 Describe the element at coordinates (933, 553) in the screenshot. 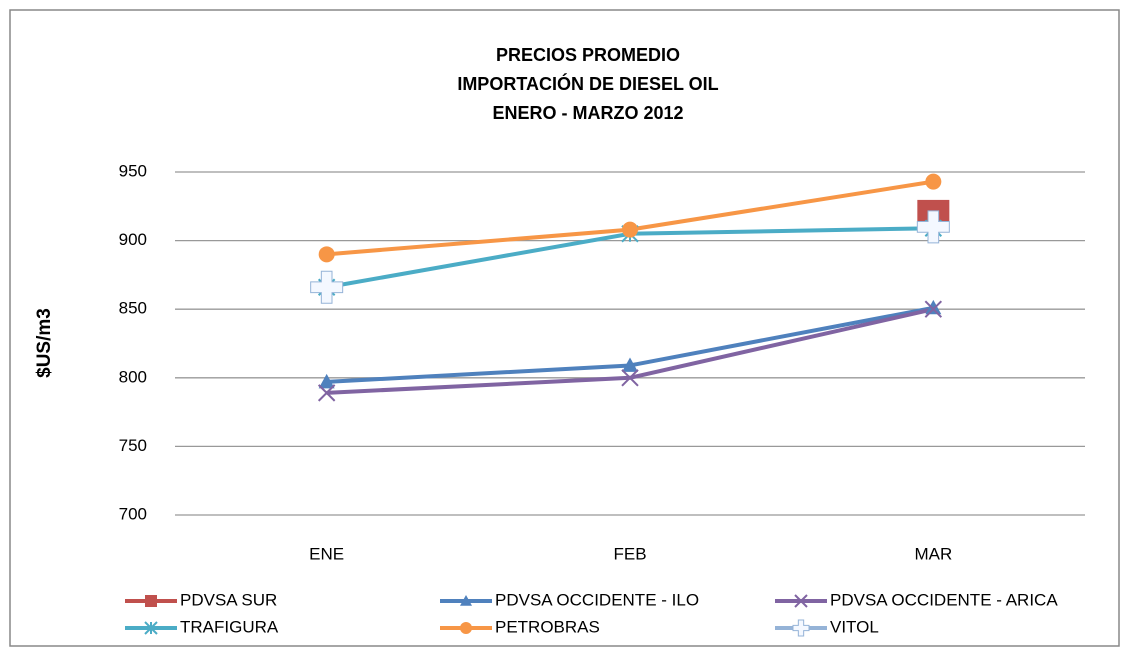

I see `x-tick-label: MAR` at that location.